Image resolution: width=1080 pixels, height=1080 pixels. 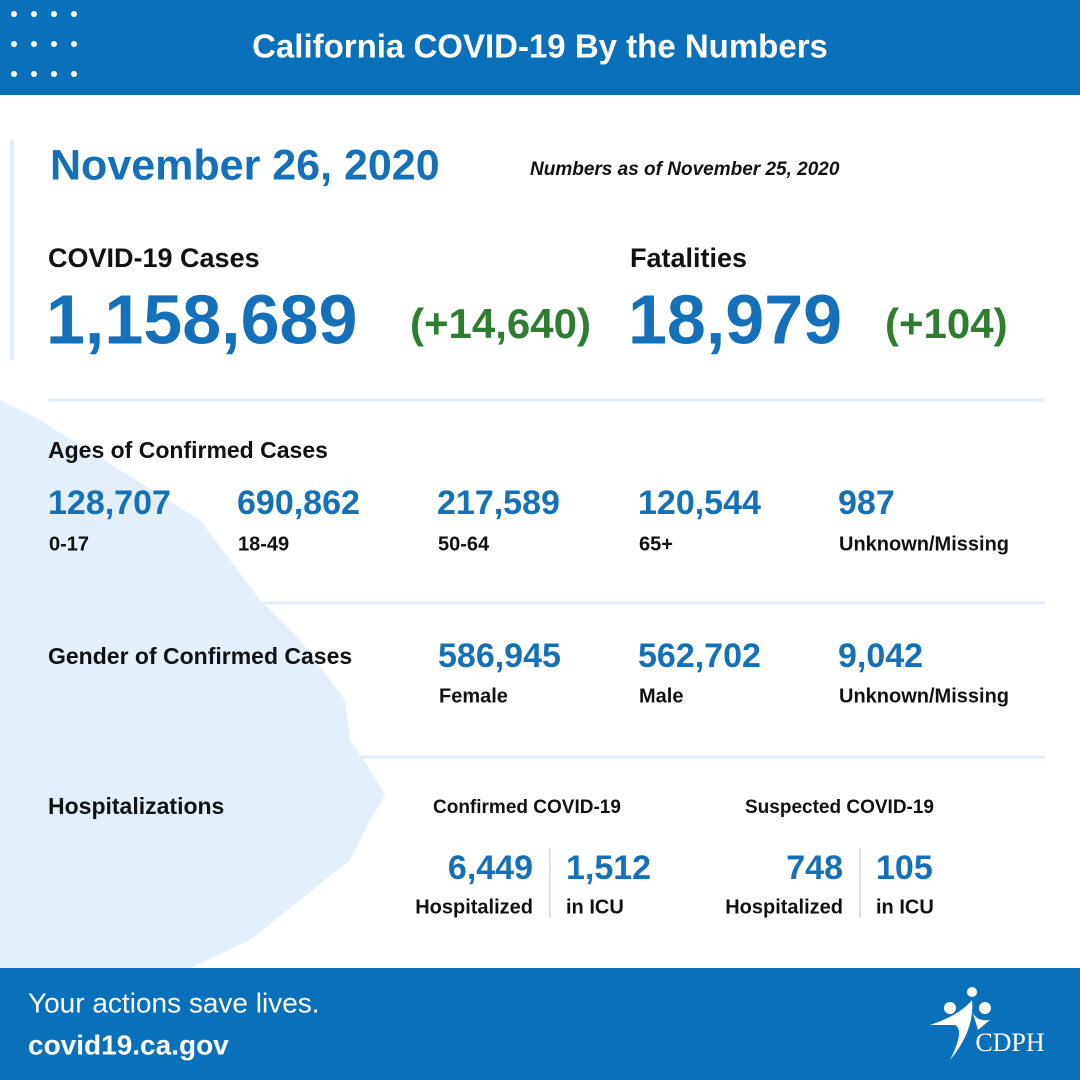 I want to click on stat-label: 18-49, so click(x=263, y=544).